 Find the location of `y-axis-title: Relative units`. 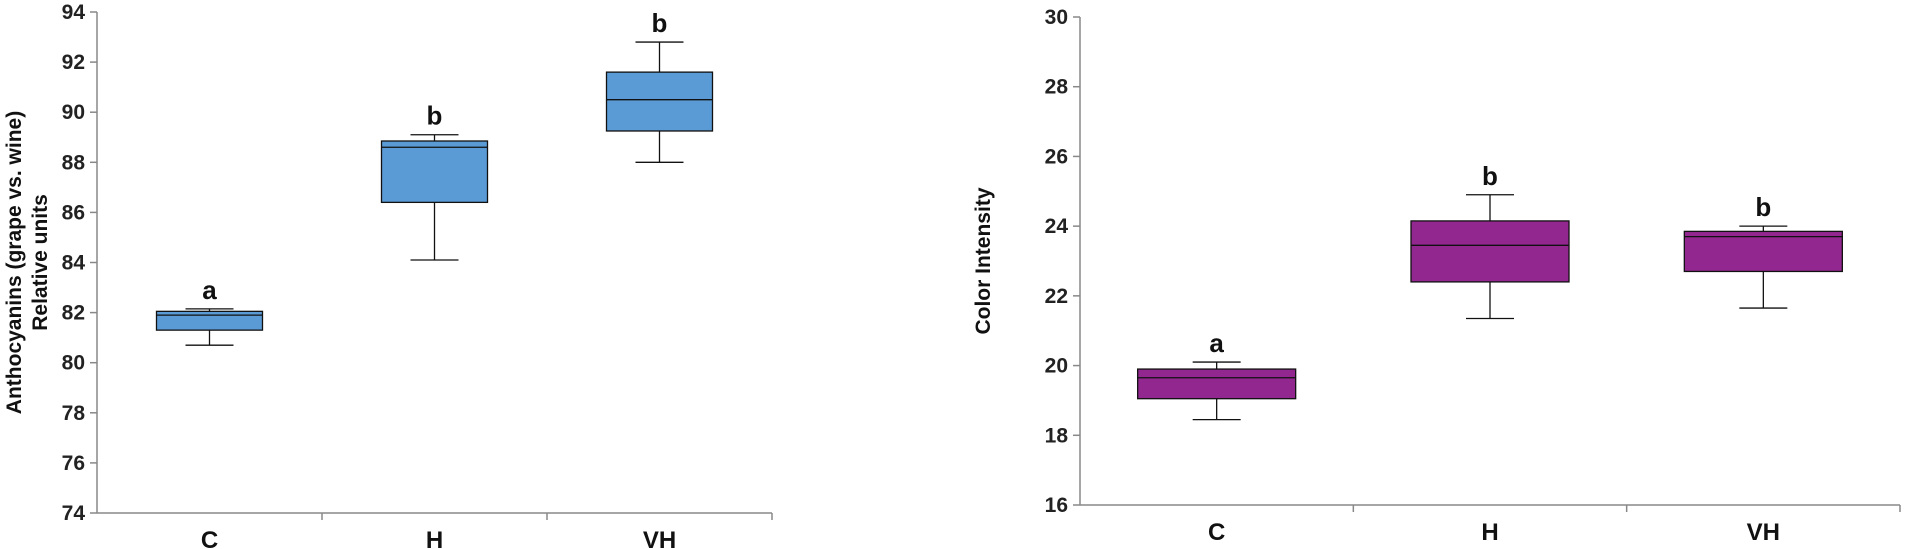

y-axis-title: Relative units is located at coordinates (40, 262).